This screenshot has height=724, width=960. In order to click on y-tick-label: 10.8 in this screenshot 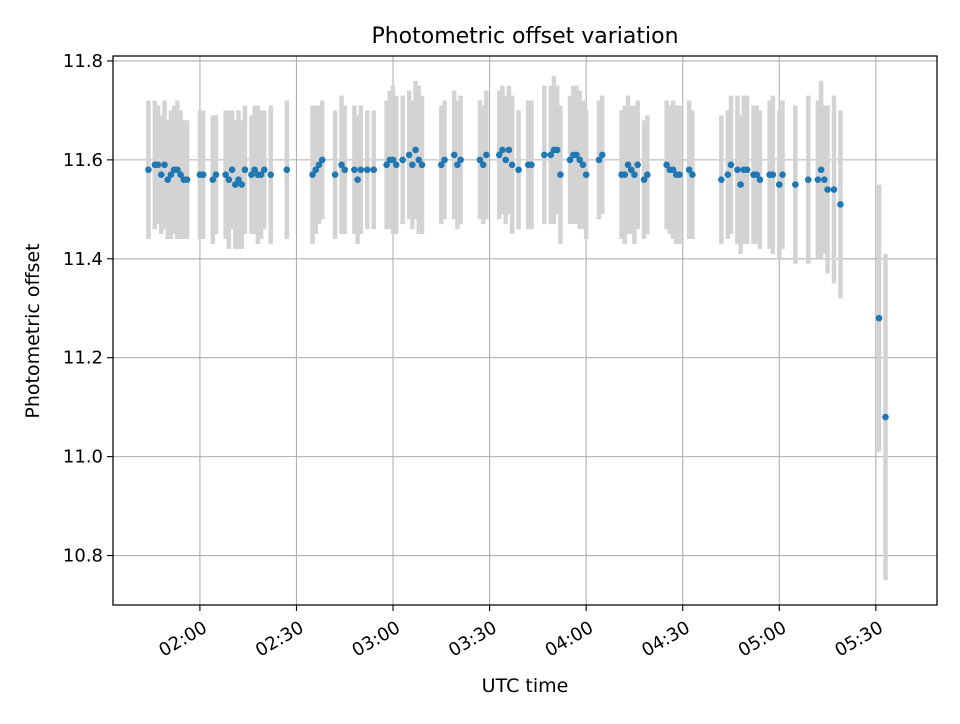, I will do `click(83, 556)`.